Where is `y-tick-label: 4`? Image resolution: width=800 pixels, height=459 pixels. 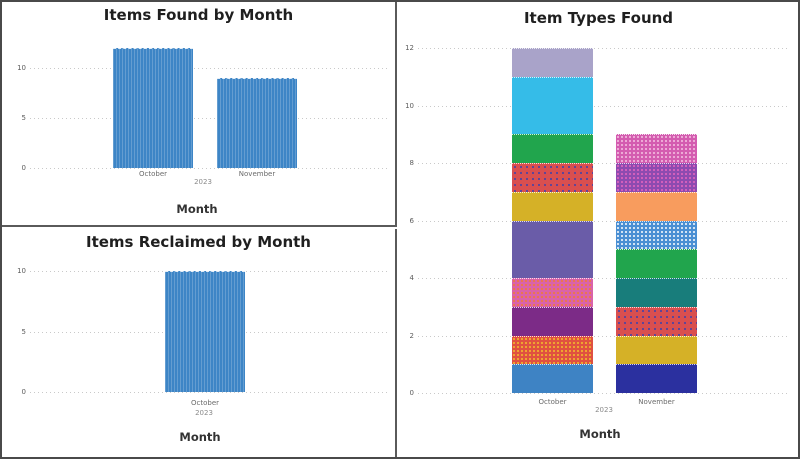 y-tick-label: 4 is located at coordinates (411, 278).